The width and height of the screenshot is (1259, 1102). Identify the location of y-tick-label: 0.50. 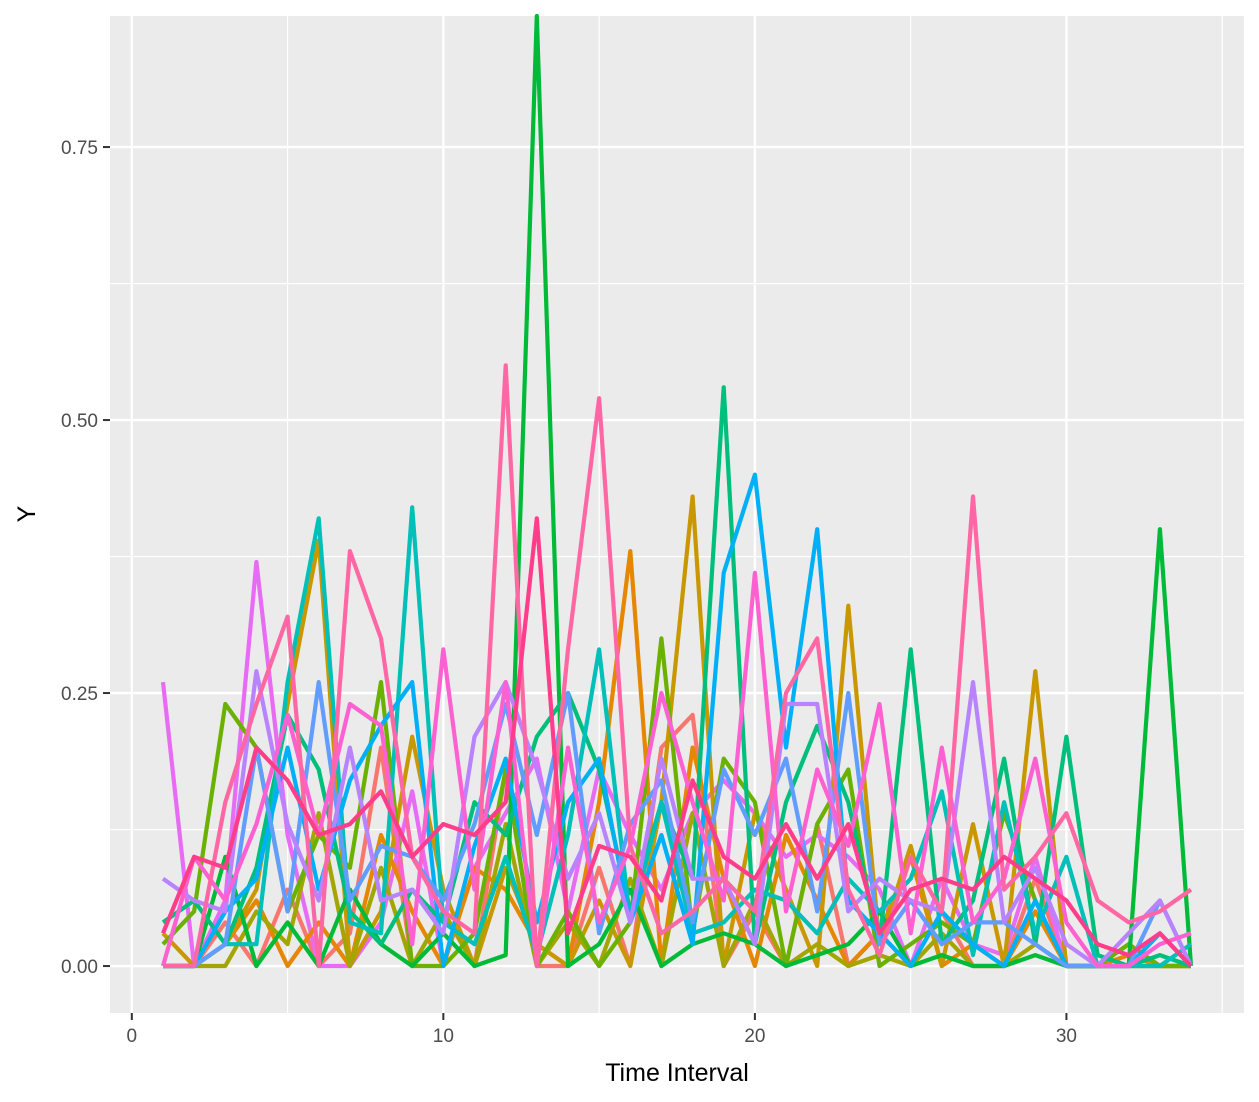
(79, 421).